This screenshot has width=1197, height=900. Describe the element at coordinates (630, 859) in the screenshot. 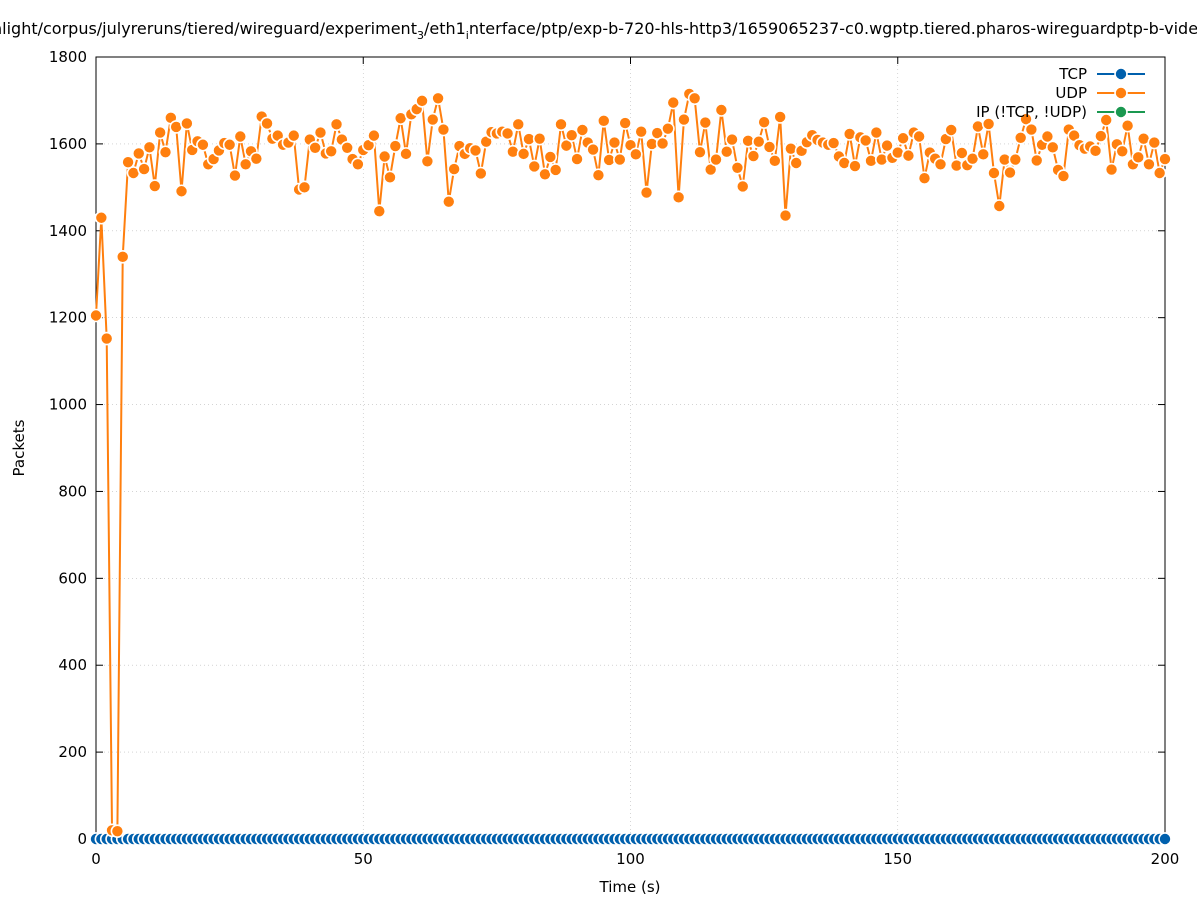

I see `x-tick-label: 100` at that location.